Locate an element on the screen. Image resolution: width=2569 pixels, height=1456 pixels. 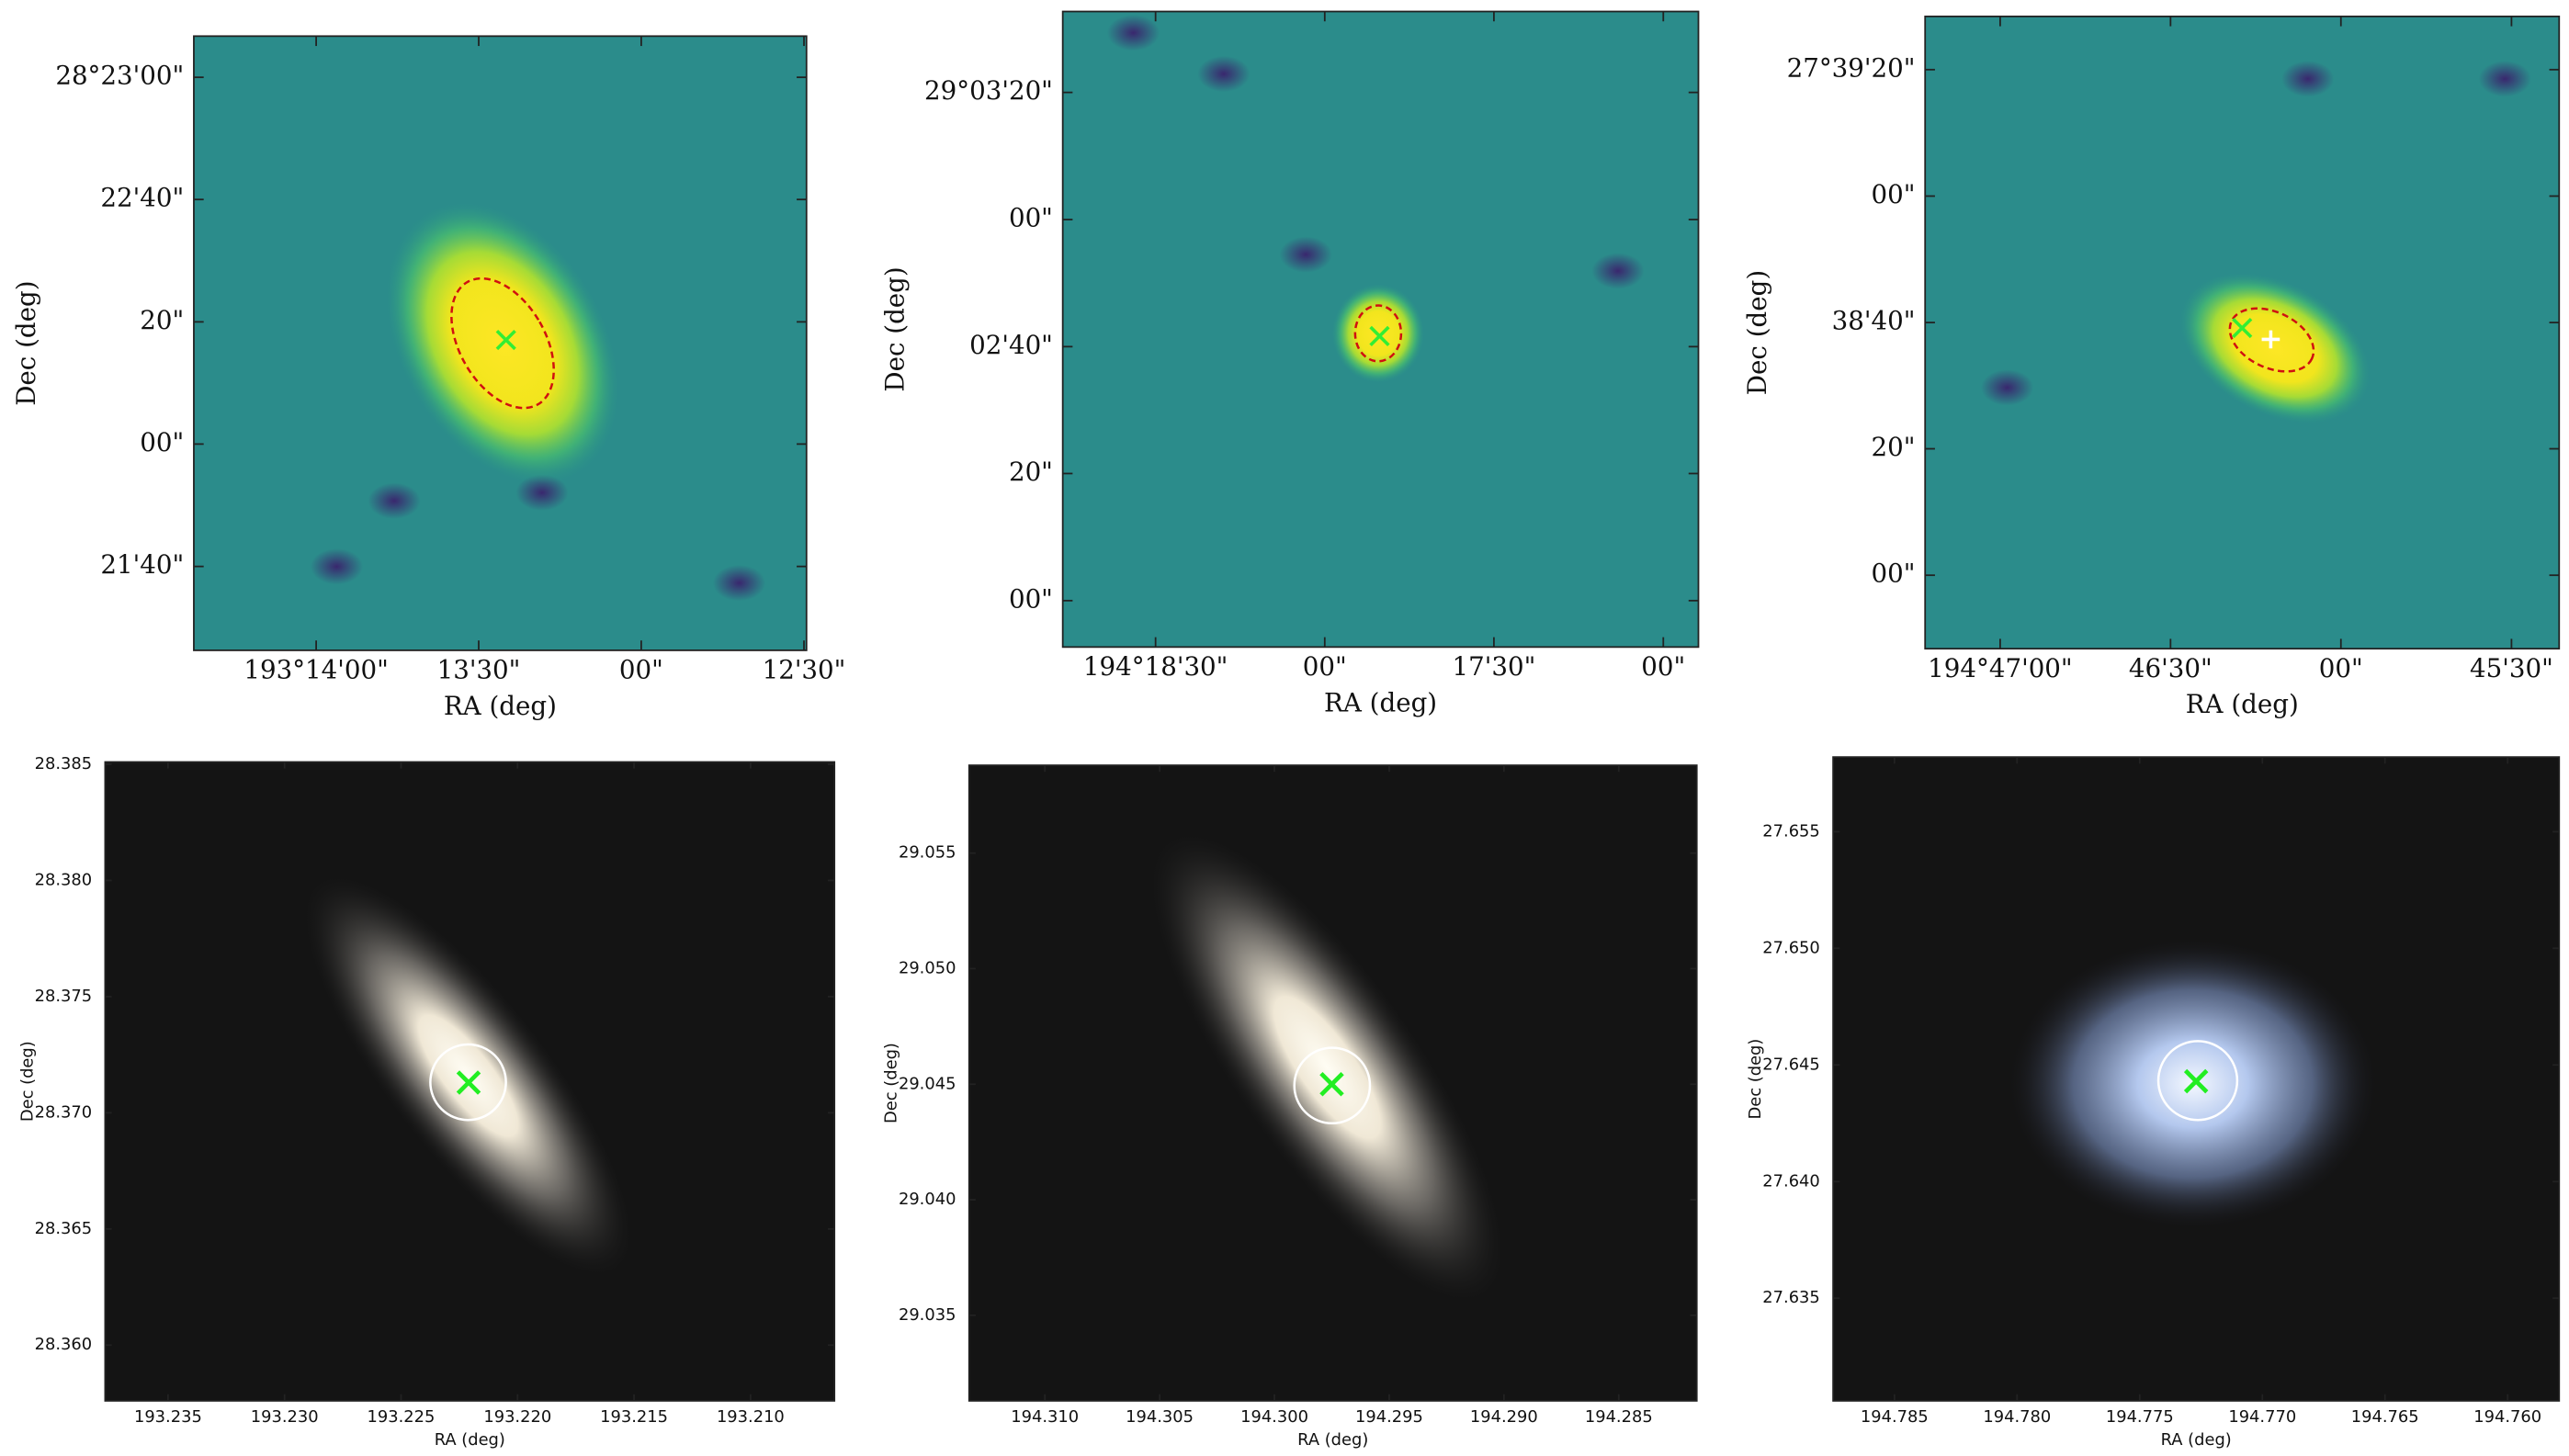
x-tick-label: 193.225 is located at coordinates (402, 1417).